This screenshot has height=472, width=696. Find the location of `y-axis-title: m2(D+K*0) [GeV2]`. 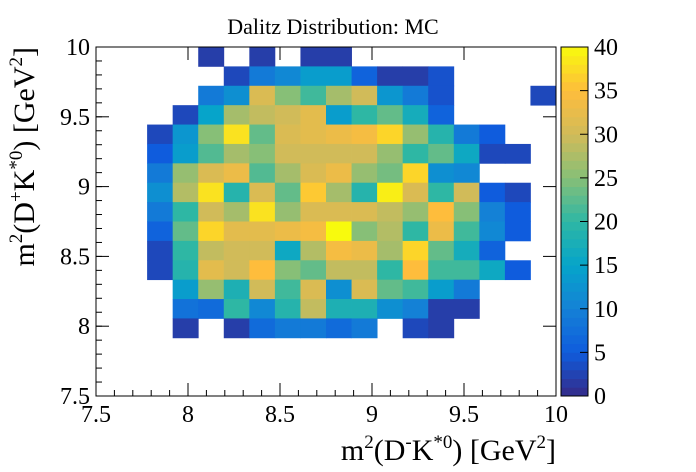

y-axis-title: m2(D+K*0) [GeV2] is located at coordinates (23, 157).